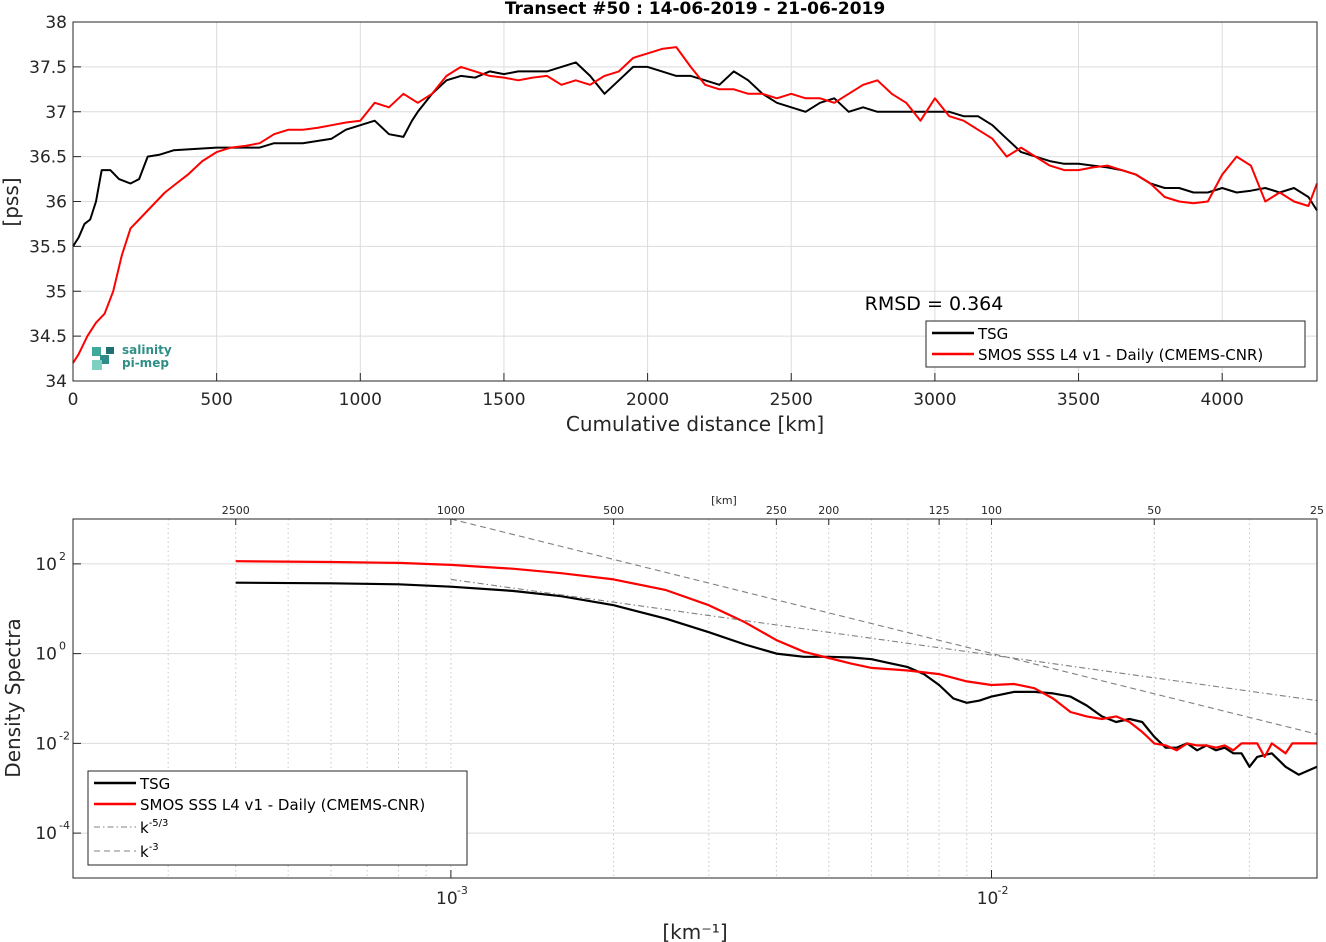 The width and height of the screenshot is (1326, 942). Describe the element at coordinates (56, 23) in the screenshot. I see `y-tick-label: 38` at that location.